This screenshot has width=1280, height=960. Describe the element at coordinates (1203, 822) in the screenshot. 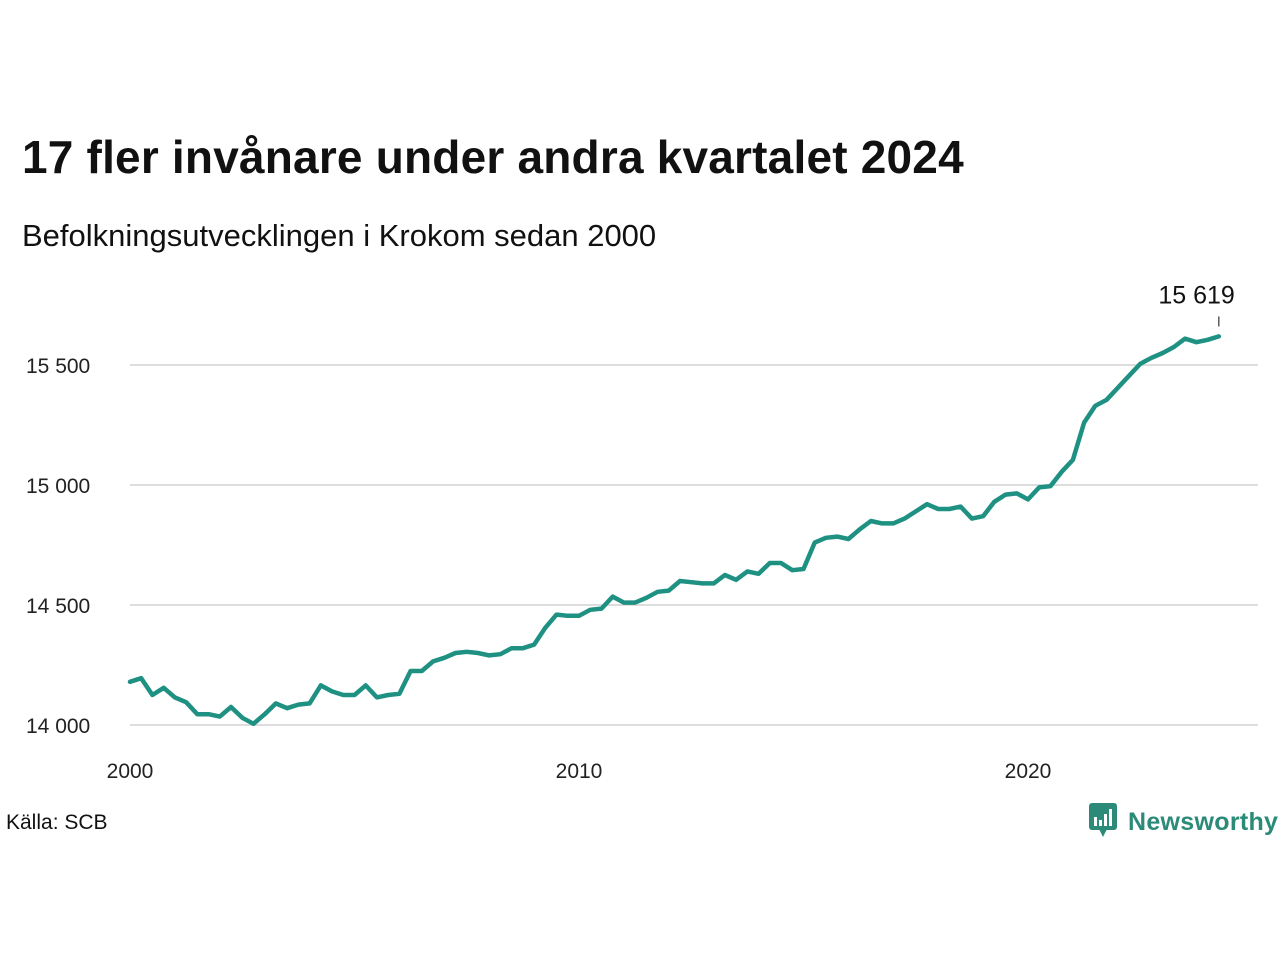

I see `brand-name: Newsworthy` at that location.